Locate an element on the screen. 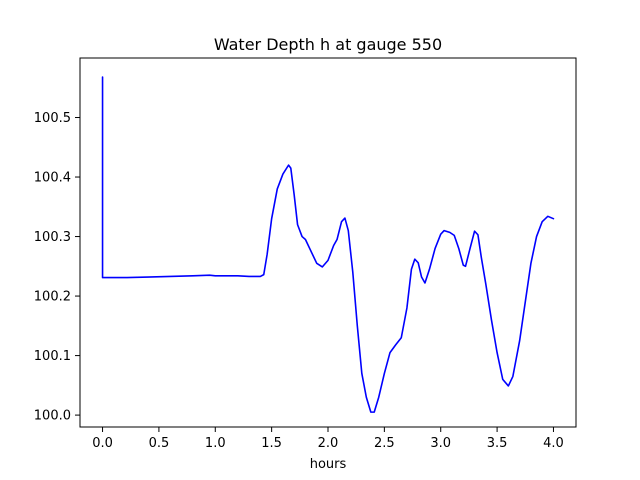 The width and height of the screenshot is (640, 480). x-tick-label: 0.5 is located at coordinates (159, 443).